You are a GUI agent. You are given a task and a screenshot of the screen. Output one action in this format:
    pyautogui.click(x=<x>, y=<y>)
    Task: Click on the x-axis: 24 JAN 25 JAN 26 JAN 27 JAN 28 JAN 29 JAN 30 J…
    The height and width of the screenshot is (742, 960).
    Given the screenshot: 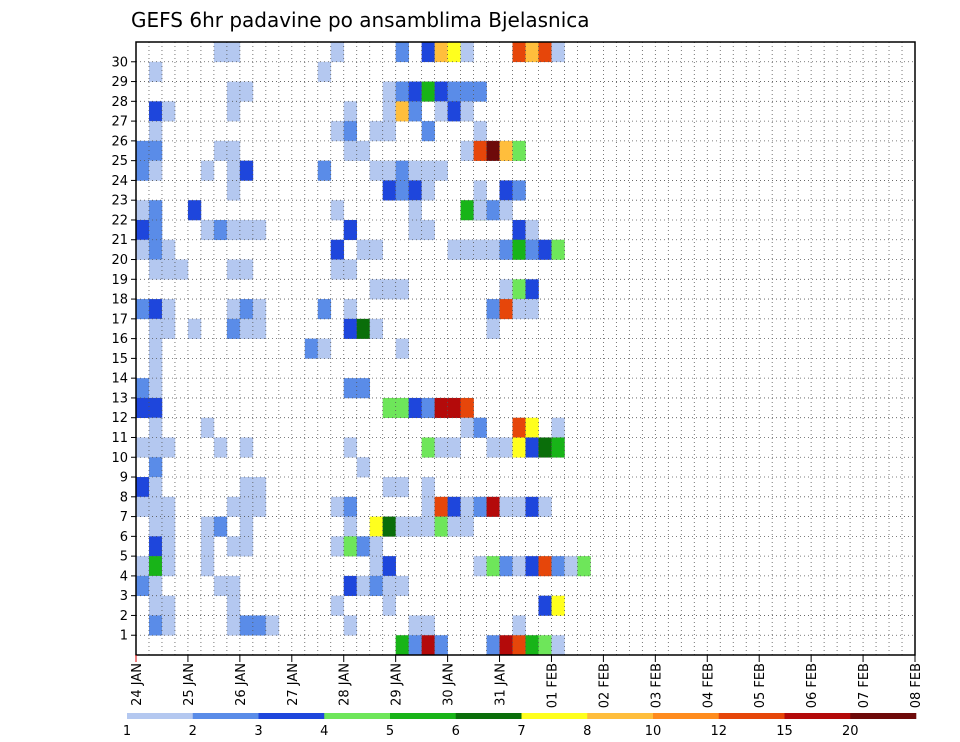 What is the action you would take?
    pyautogui.click(x=527, y=681)
    